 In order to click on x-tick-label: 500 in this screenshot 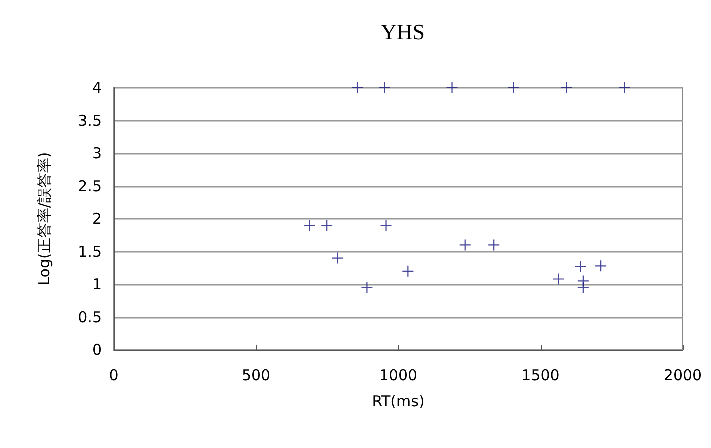, I will do `click(256, 375)`.